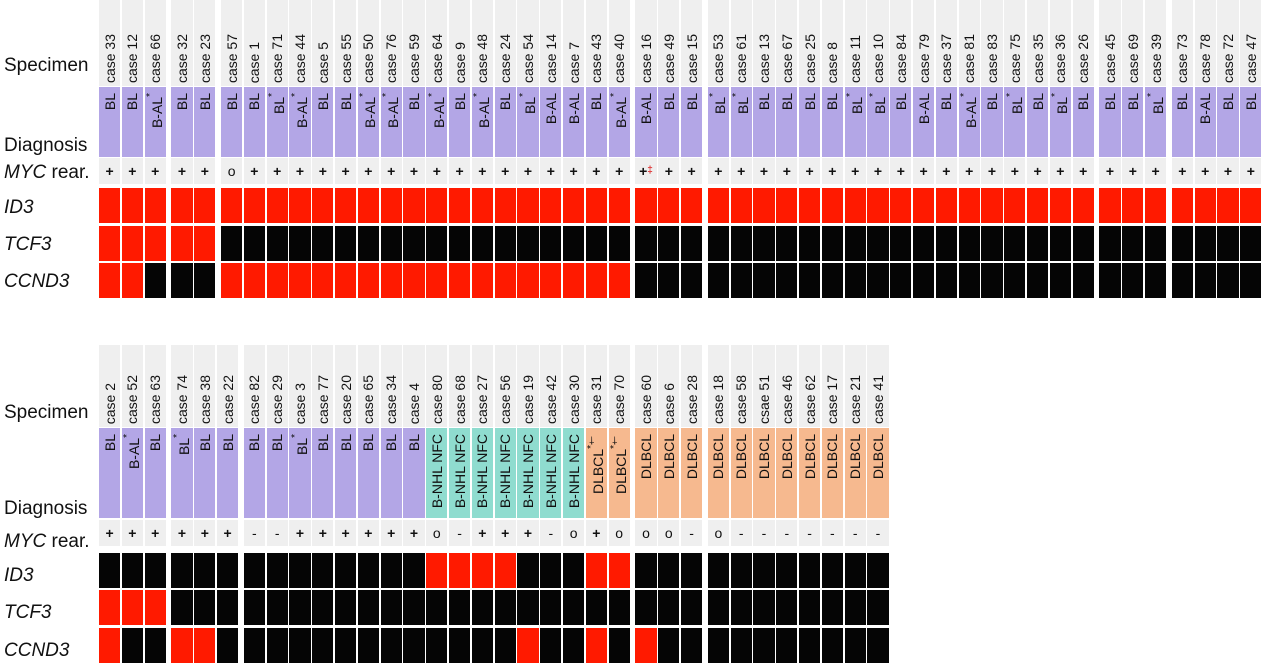  What do you see at coordinates (923, 109) in the screenshot?
I see `diagnosis-label: B-AL` at bounding box center [923, 109].